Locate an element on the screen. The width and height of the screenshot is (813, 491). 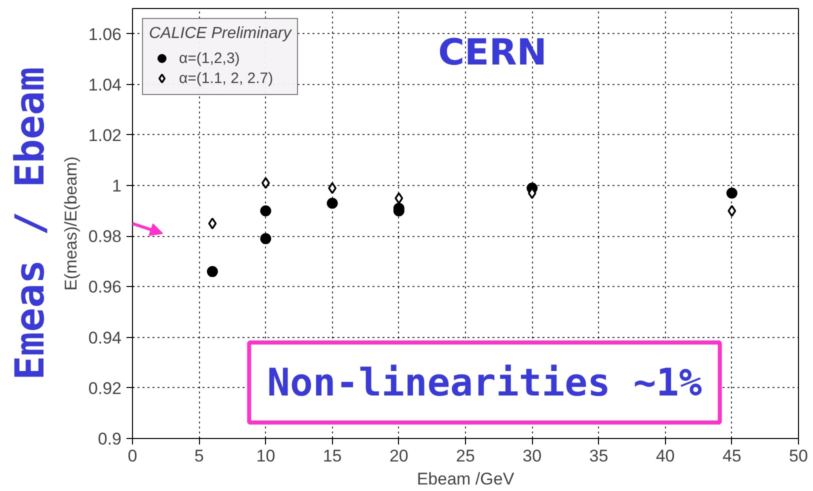
y-tick-label: 0.92 is located at coordinates (105, 388).